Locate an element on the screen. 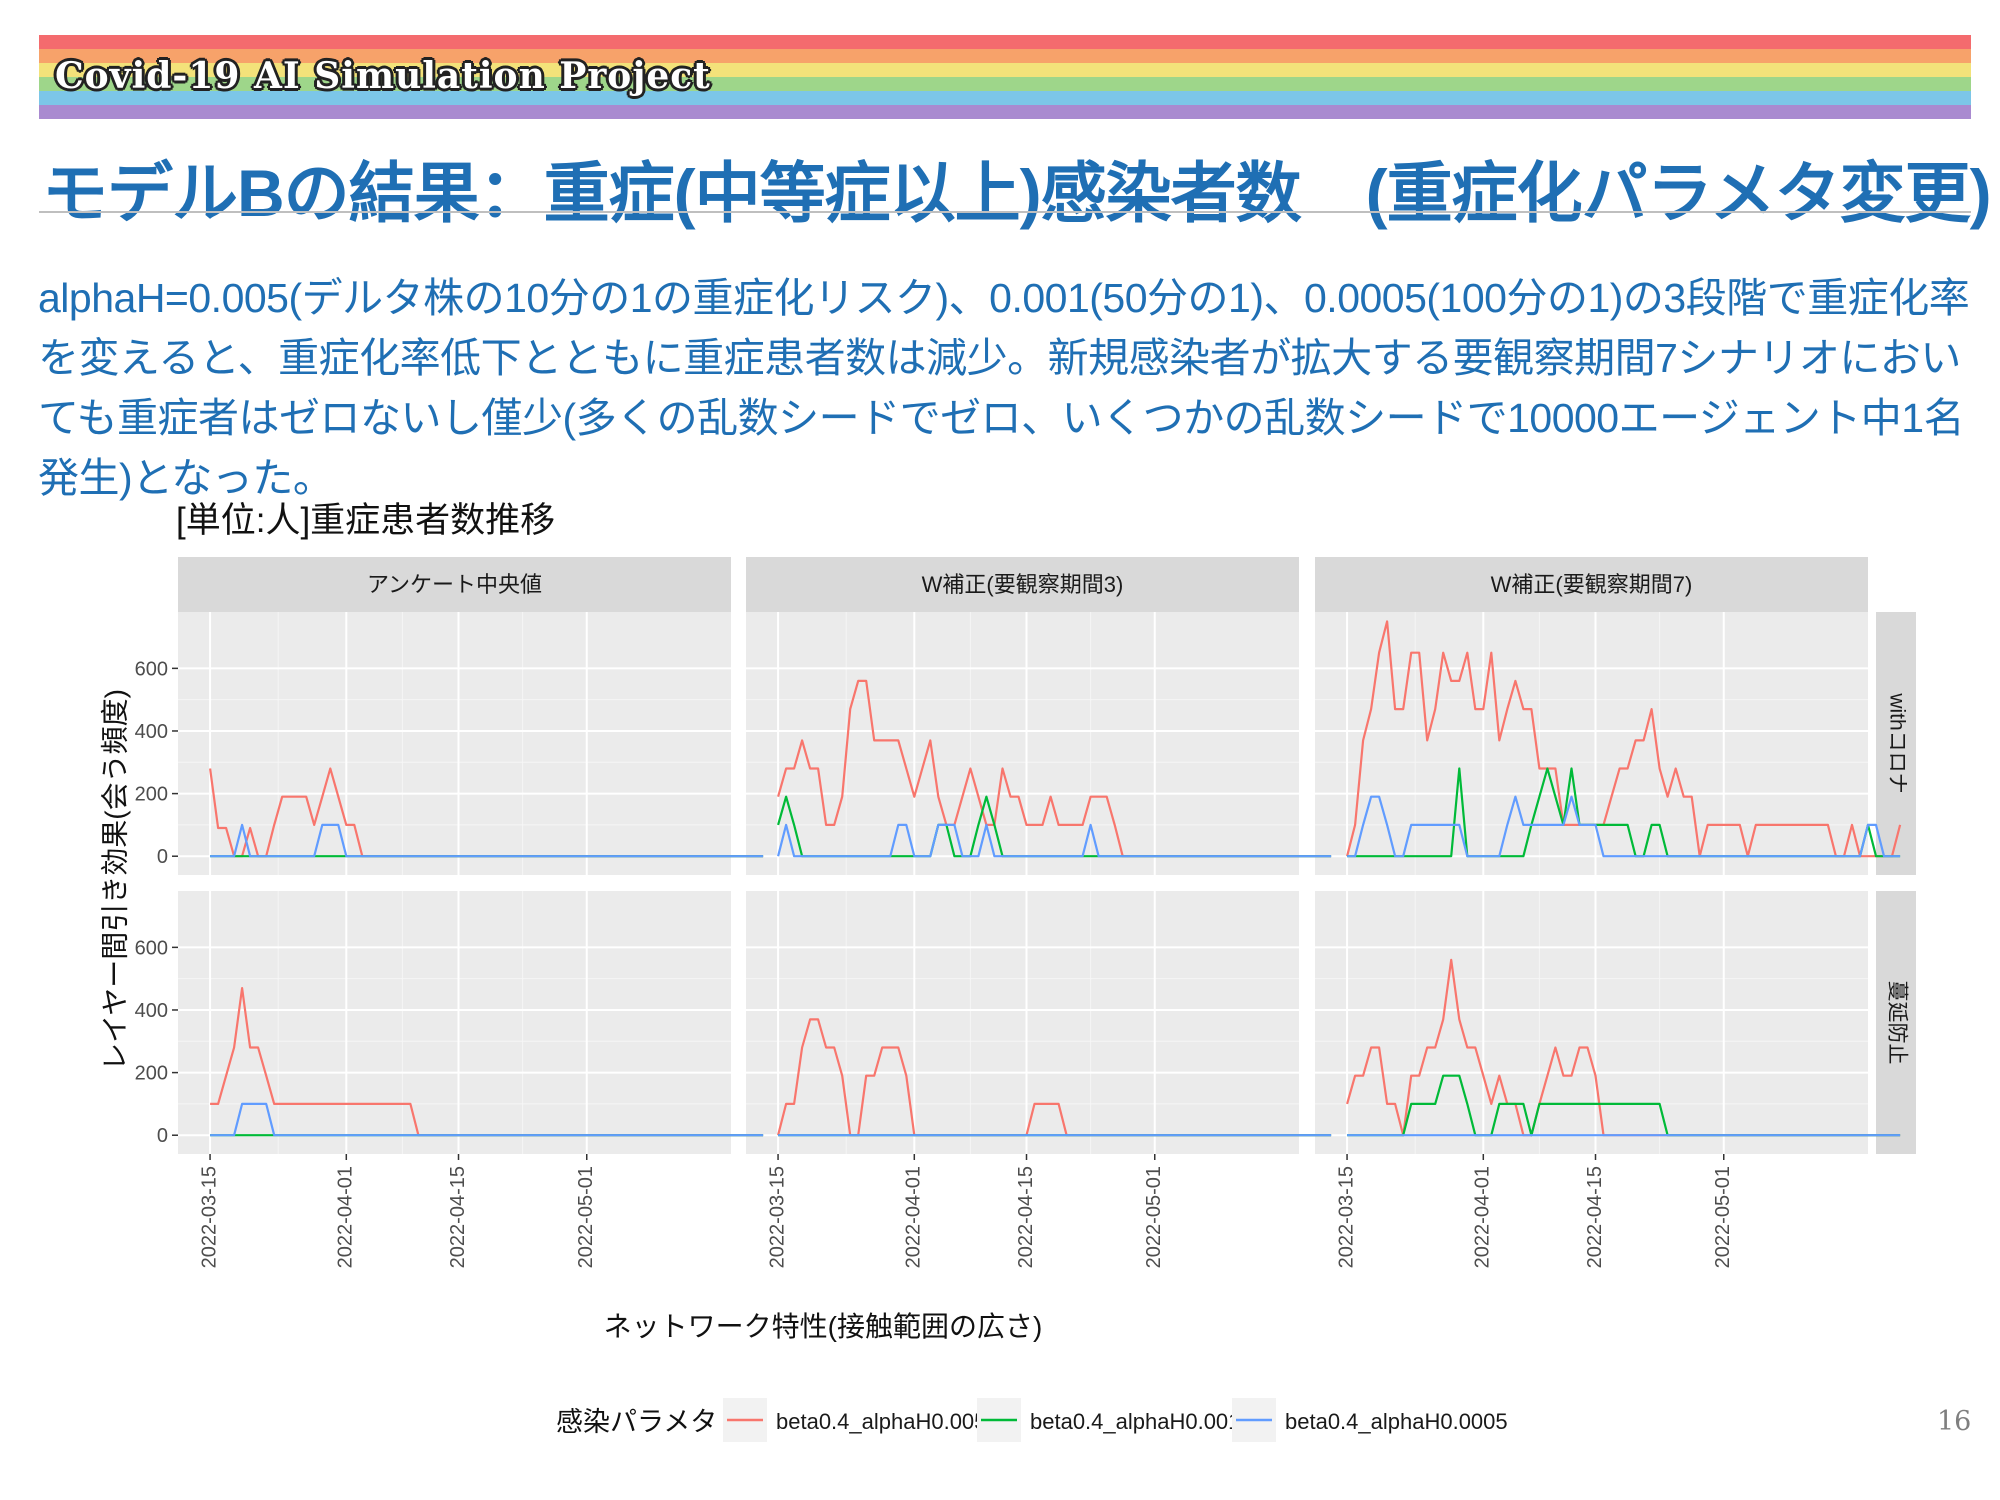 The width and height of the screenshot is (2000, 1500). chart-title: [単位:人]重症患者数推移 is located at coordinates (366, 520).